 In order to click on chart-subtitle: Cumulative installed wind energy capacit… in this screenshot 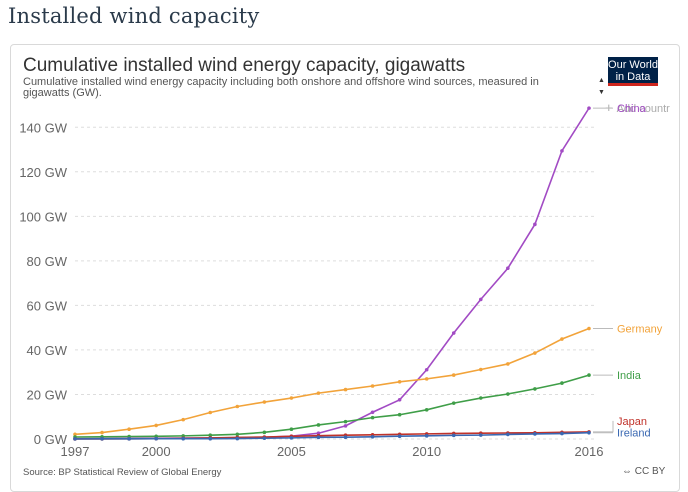, I will do `click(281, 87)`.